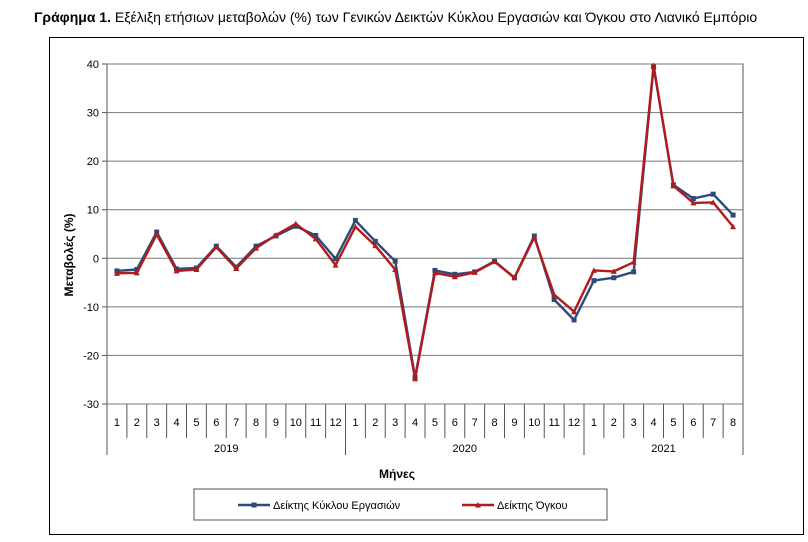  What do you see at coordinates (95, 235) in the screenshot?
I see `y-axis: -30 -20 -10 0 10 20 30 40` at bounding box center [95, 235].